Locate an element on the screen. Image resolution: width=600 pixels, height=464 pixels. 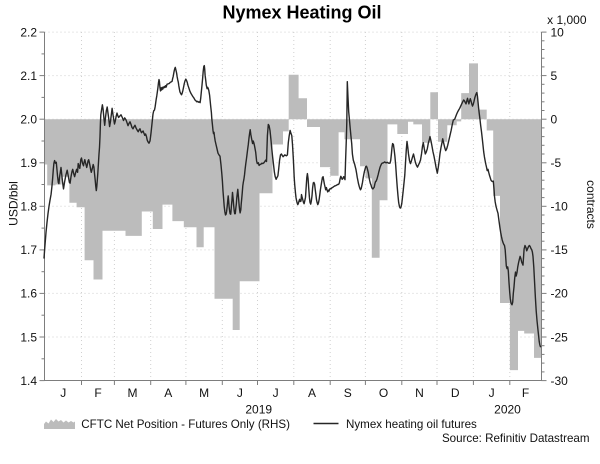
svg-text: -5 is located at coordinates (556, 163).